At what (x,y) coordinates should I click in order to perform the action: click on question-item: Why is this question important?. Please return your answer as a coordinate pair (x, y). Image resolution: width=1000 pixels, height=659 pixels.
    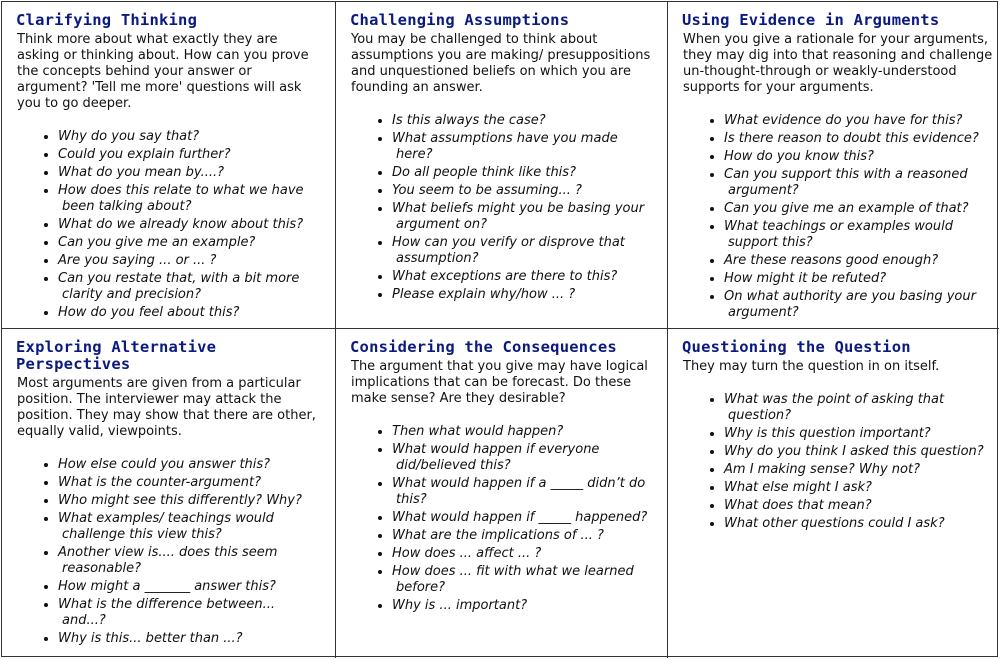
    Looking at the image, I should click on (854, 434).